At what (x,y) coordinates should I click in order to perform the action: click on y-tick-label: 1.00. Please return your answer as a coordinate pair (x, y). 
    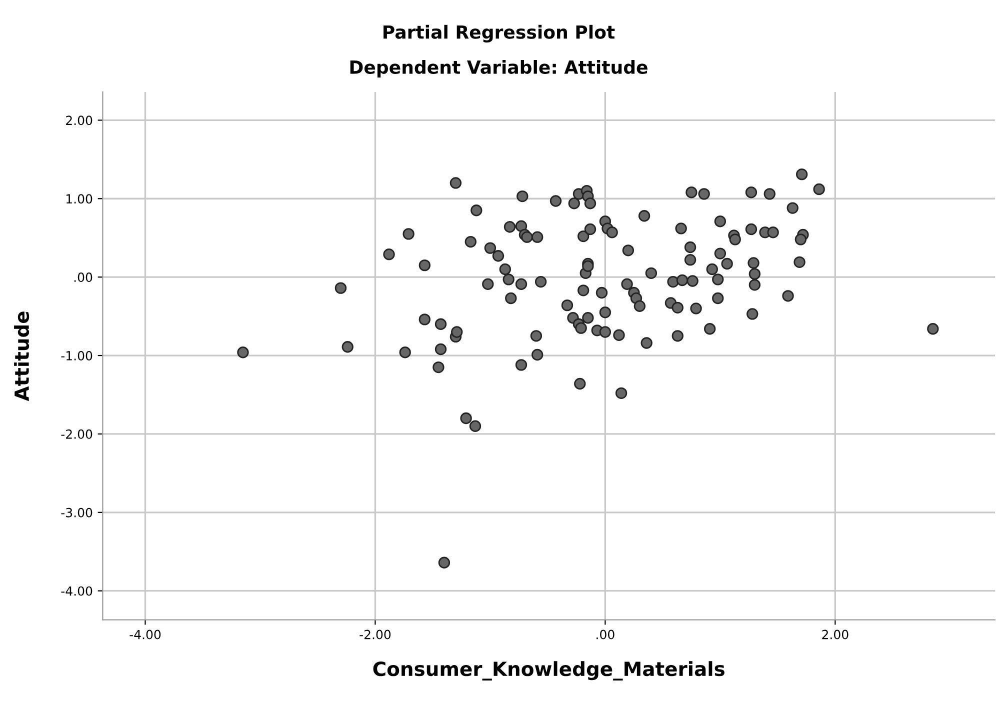
    Looking at the image, I should click on (79, 199).